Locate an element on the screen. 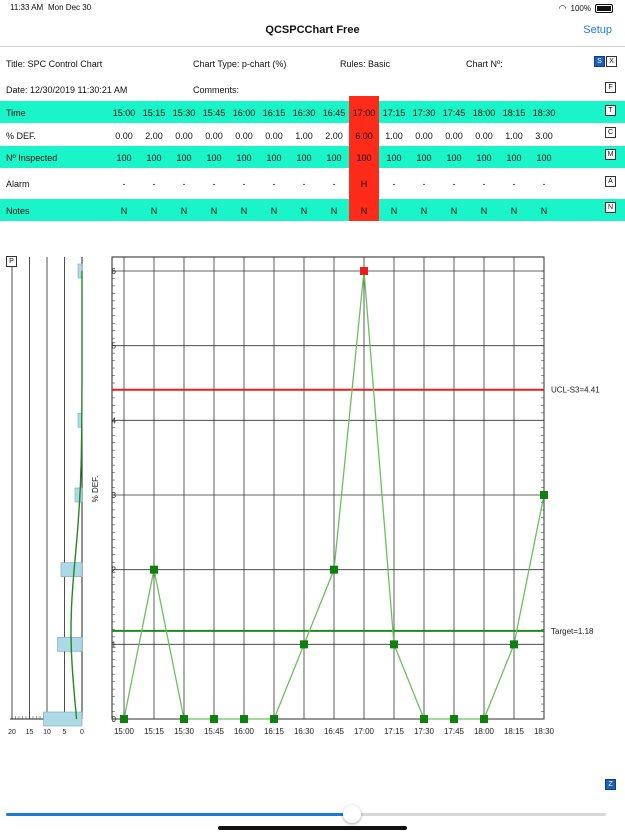 This screenshot has height=834, width=625. alarm-row: Alarm is located at coordinates (312, 183).